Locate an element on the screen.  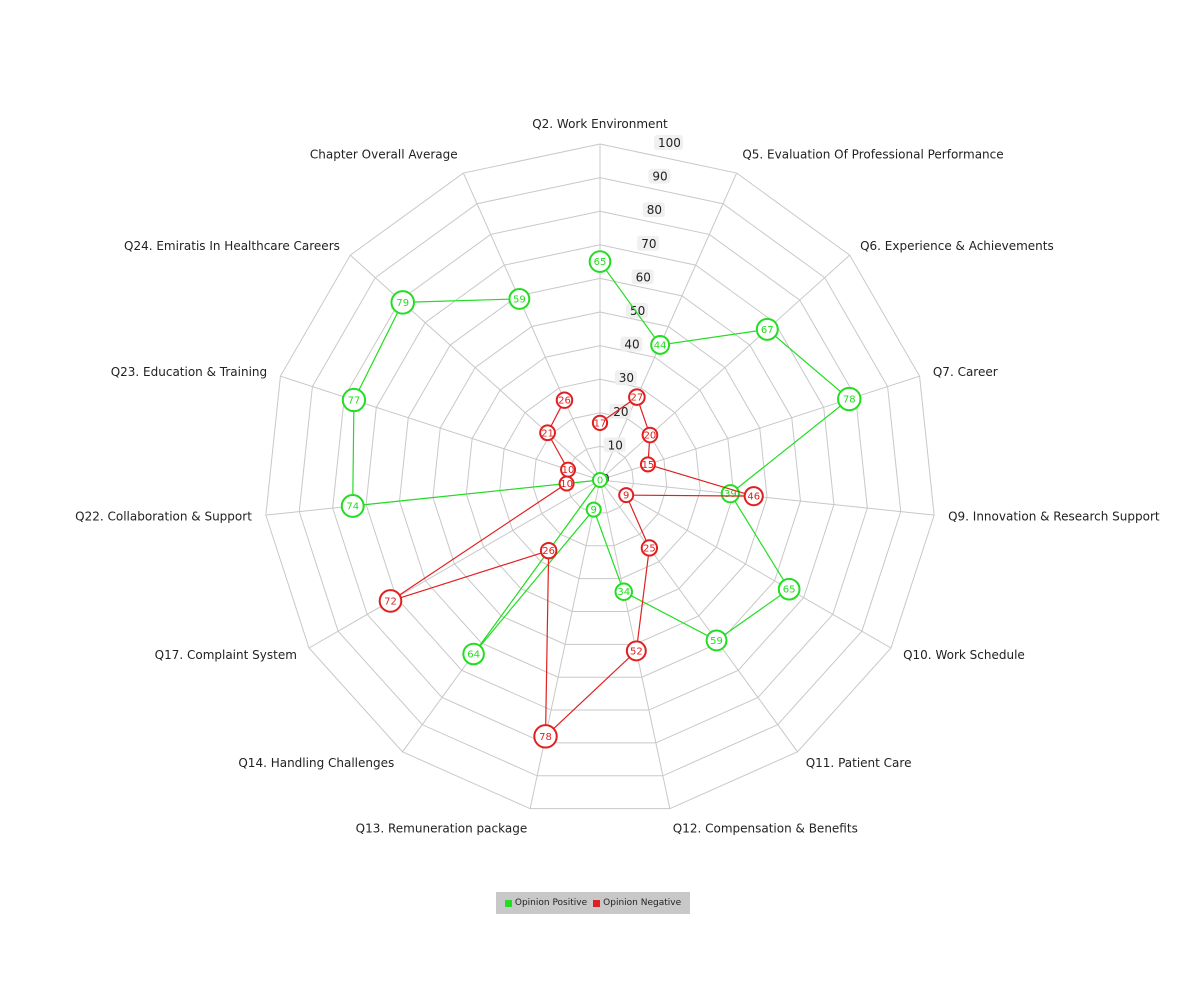
data-label: 20 is located at coordinates (650, 436).